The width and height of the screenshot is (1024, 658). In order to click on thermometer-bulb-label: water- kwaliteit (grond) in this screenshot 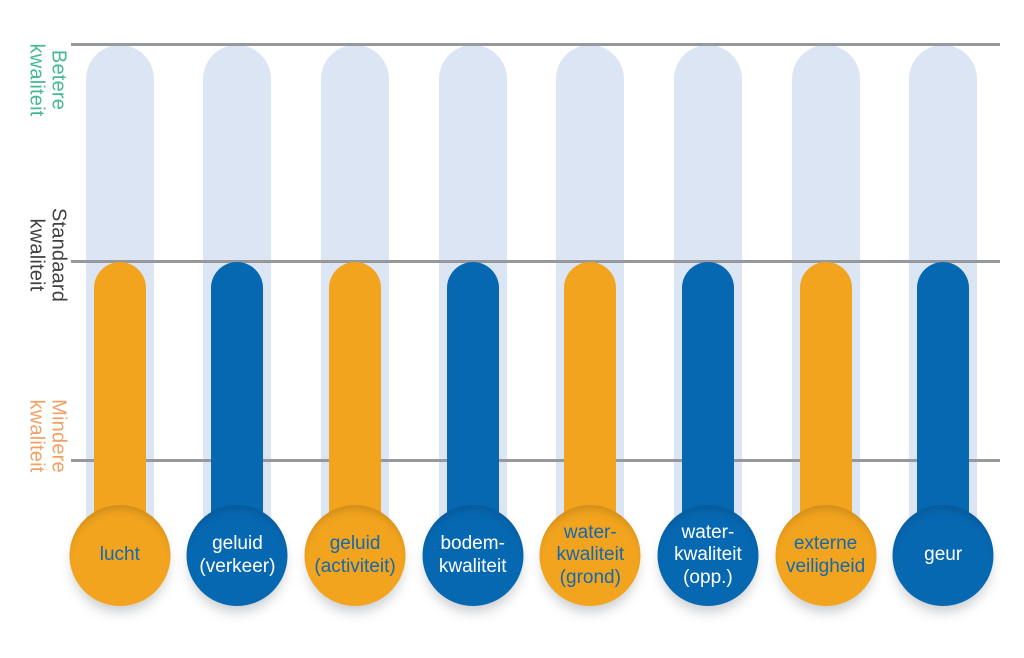, I will do `click(590, 555)`.